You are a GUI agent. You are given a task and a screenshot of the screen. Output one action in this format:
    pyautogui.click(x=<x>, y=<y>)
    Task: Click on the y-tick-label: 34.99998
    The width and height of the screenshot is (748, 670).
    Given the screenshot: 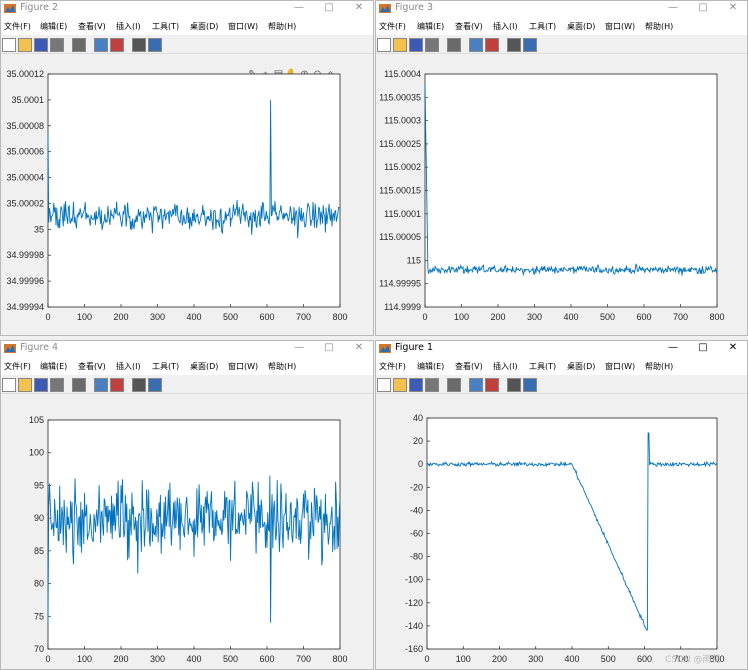 What is the action you would take?
    pyautogui.click(x=25, y=255)
    